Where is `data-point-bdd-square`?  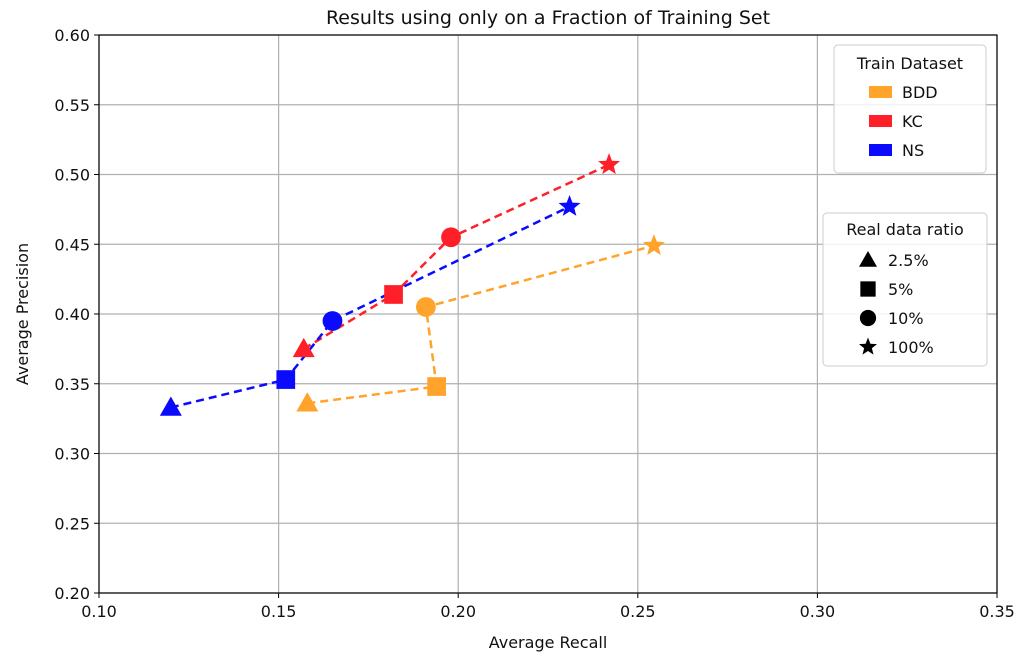 data-point-bdd-square is located at coordinates (436, 386).